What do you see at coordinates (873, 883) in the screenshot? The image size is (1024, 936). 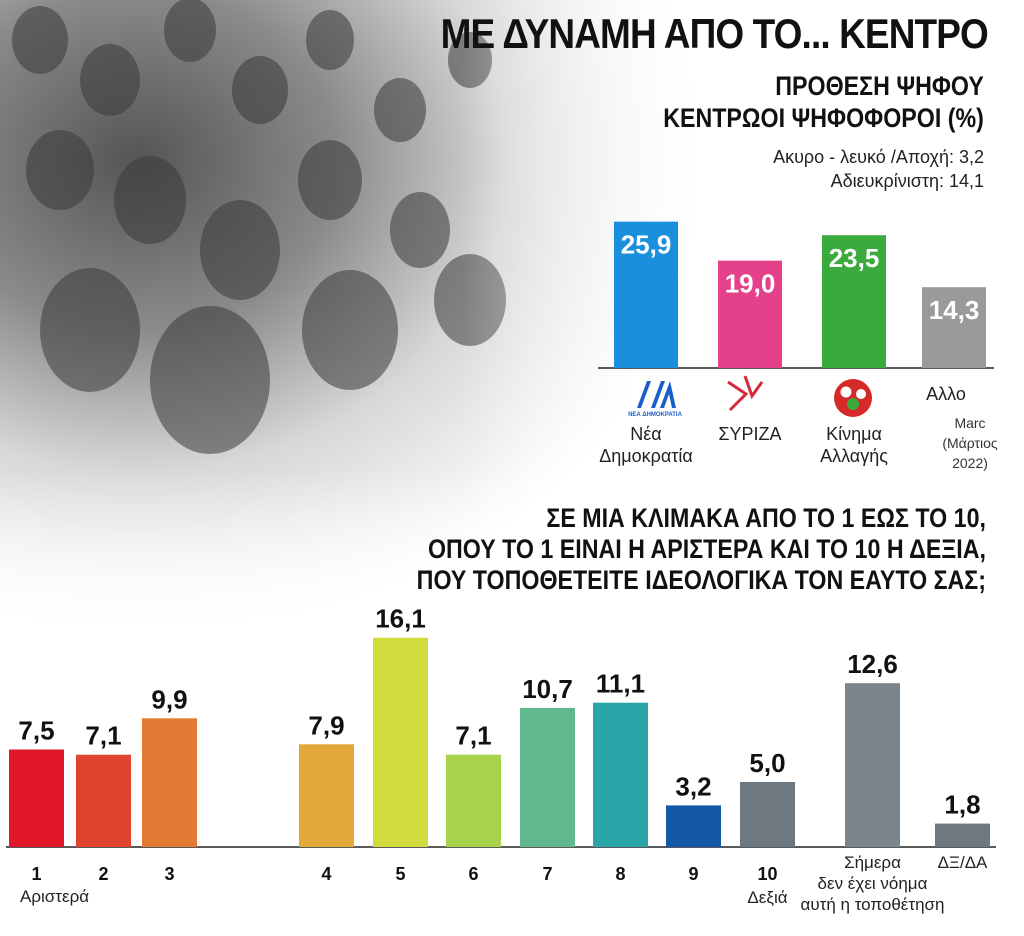 I see `chart2-sub-label: δεν έχει νόημα` at bounding box center [873, 883].